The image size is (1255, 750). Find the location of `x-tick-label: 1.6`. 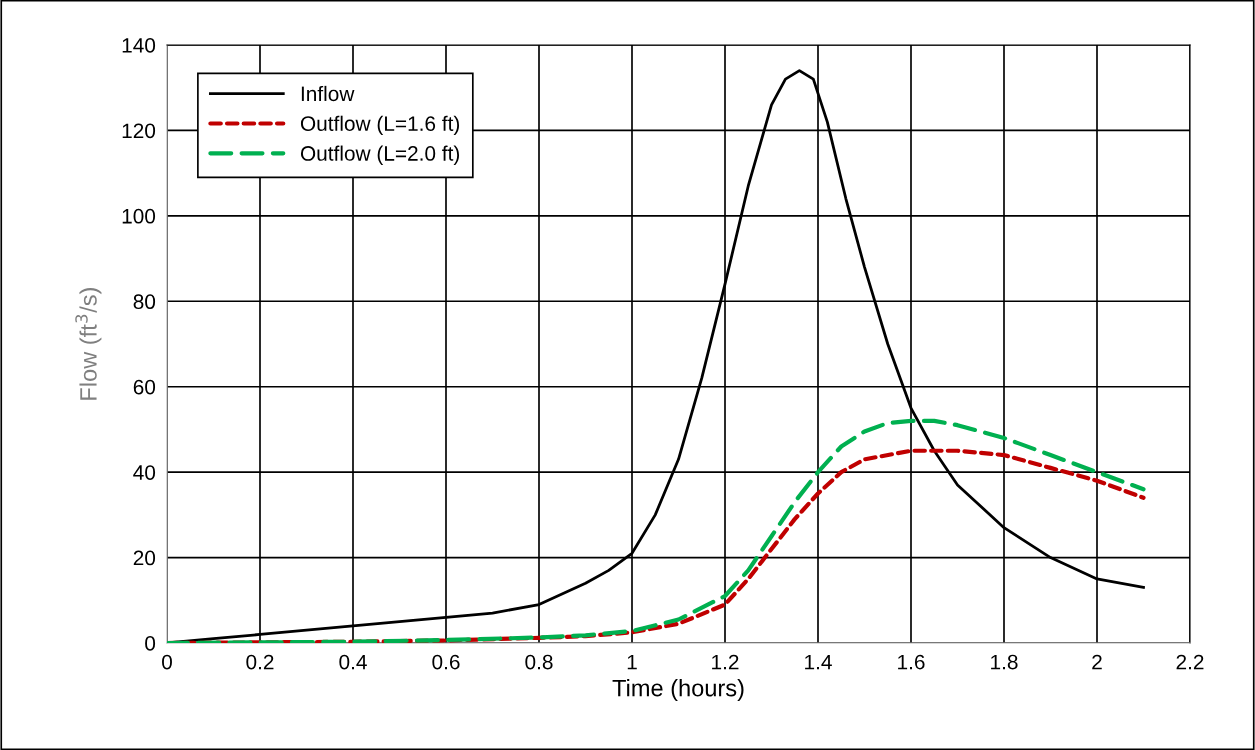

x-tick-label: 1.6 is located at coordinates (911, 662).